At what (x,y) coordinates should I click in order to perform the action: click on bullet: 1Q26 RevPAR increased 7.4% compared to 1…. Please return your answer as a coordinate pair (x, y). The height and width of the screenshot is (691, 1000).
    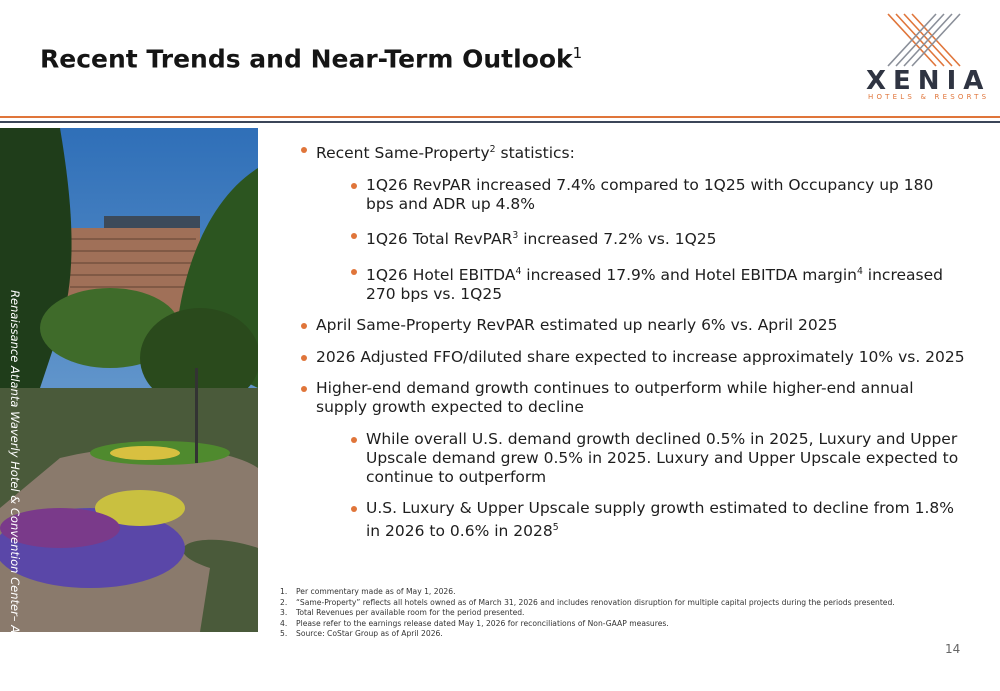
    Looking at the image, I should click on (632, 195).